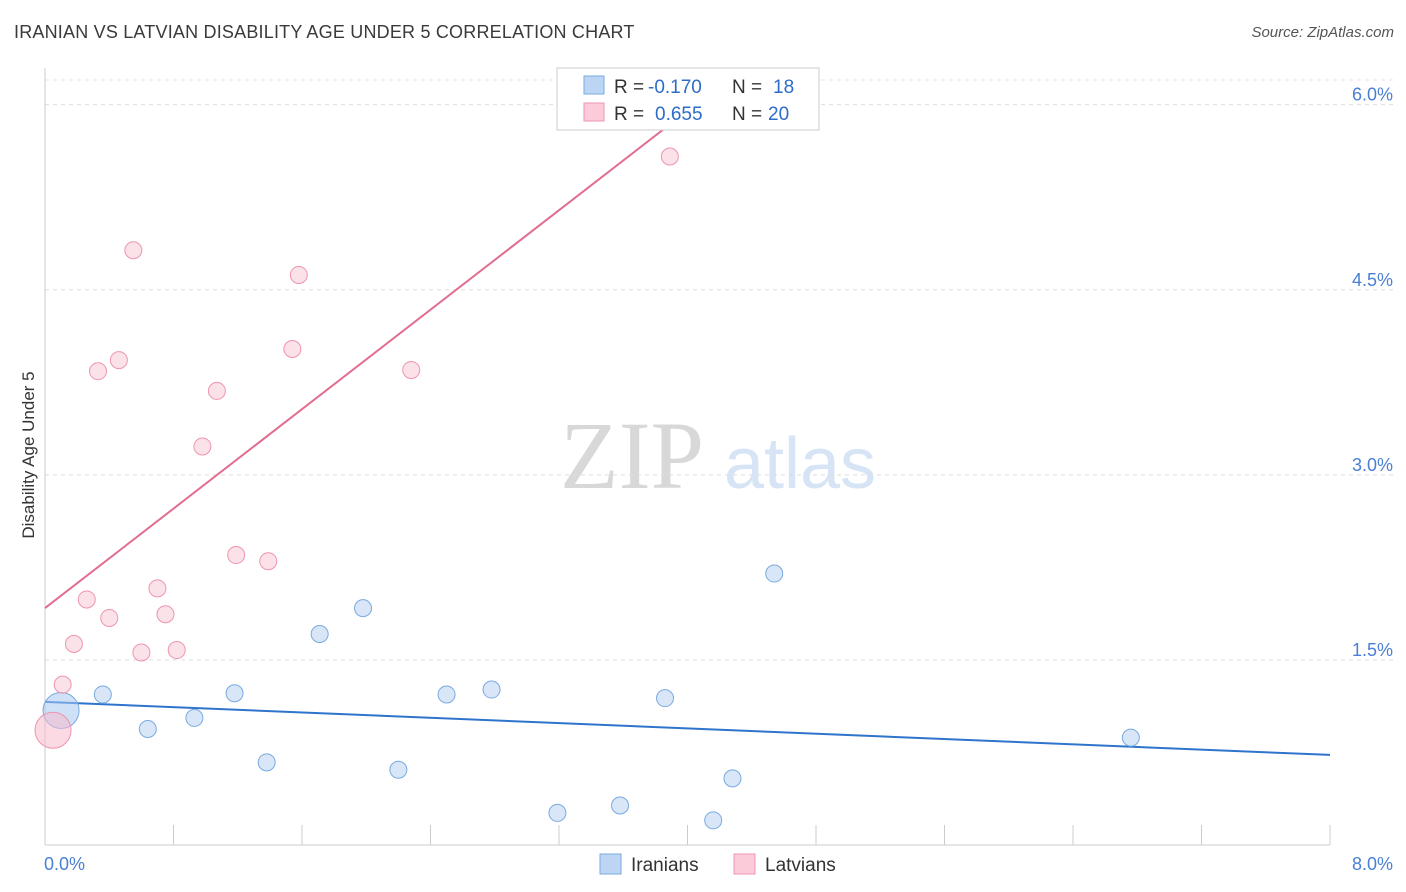  What do you see at coordinates (800, 865) in the screenshot?
I see `legend-label-latvians: Latvians` at bounding box center [800, 865].